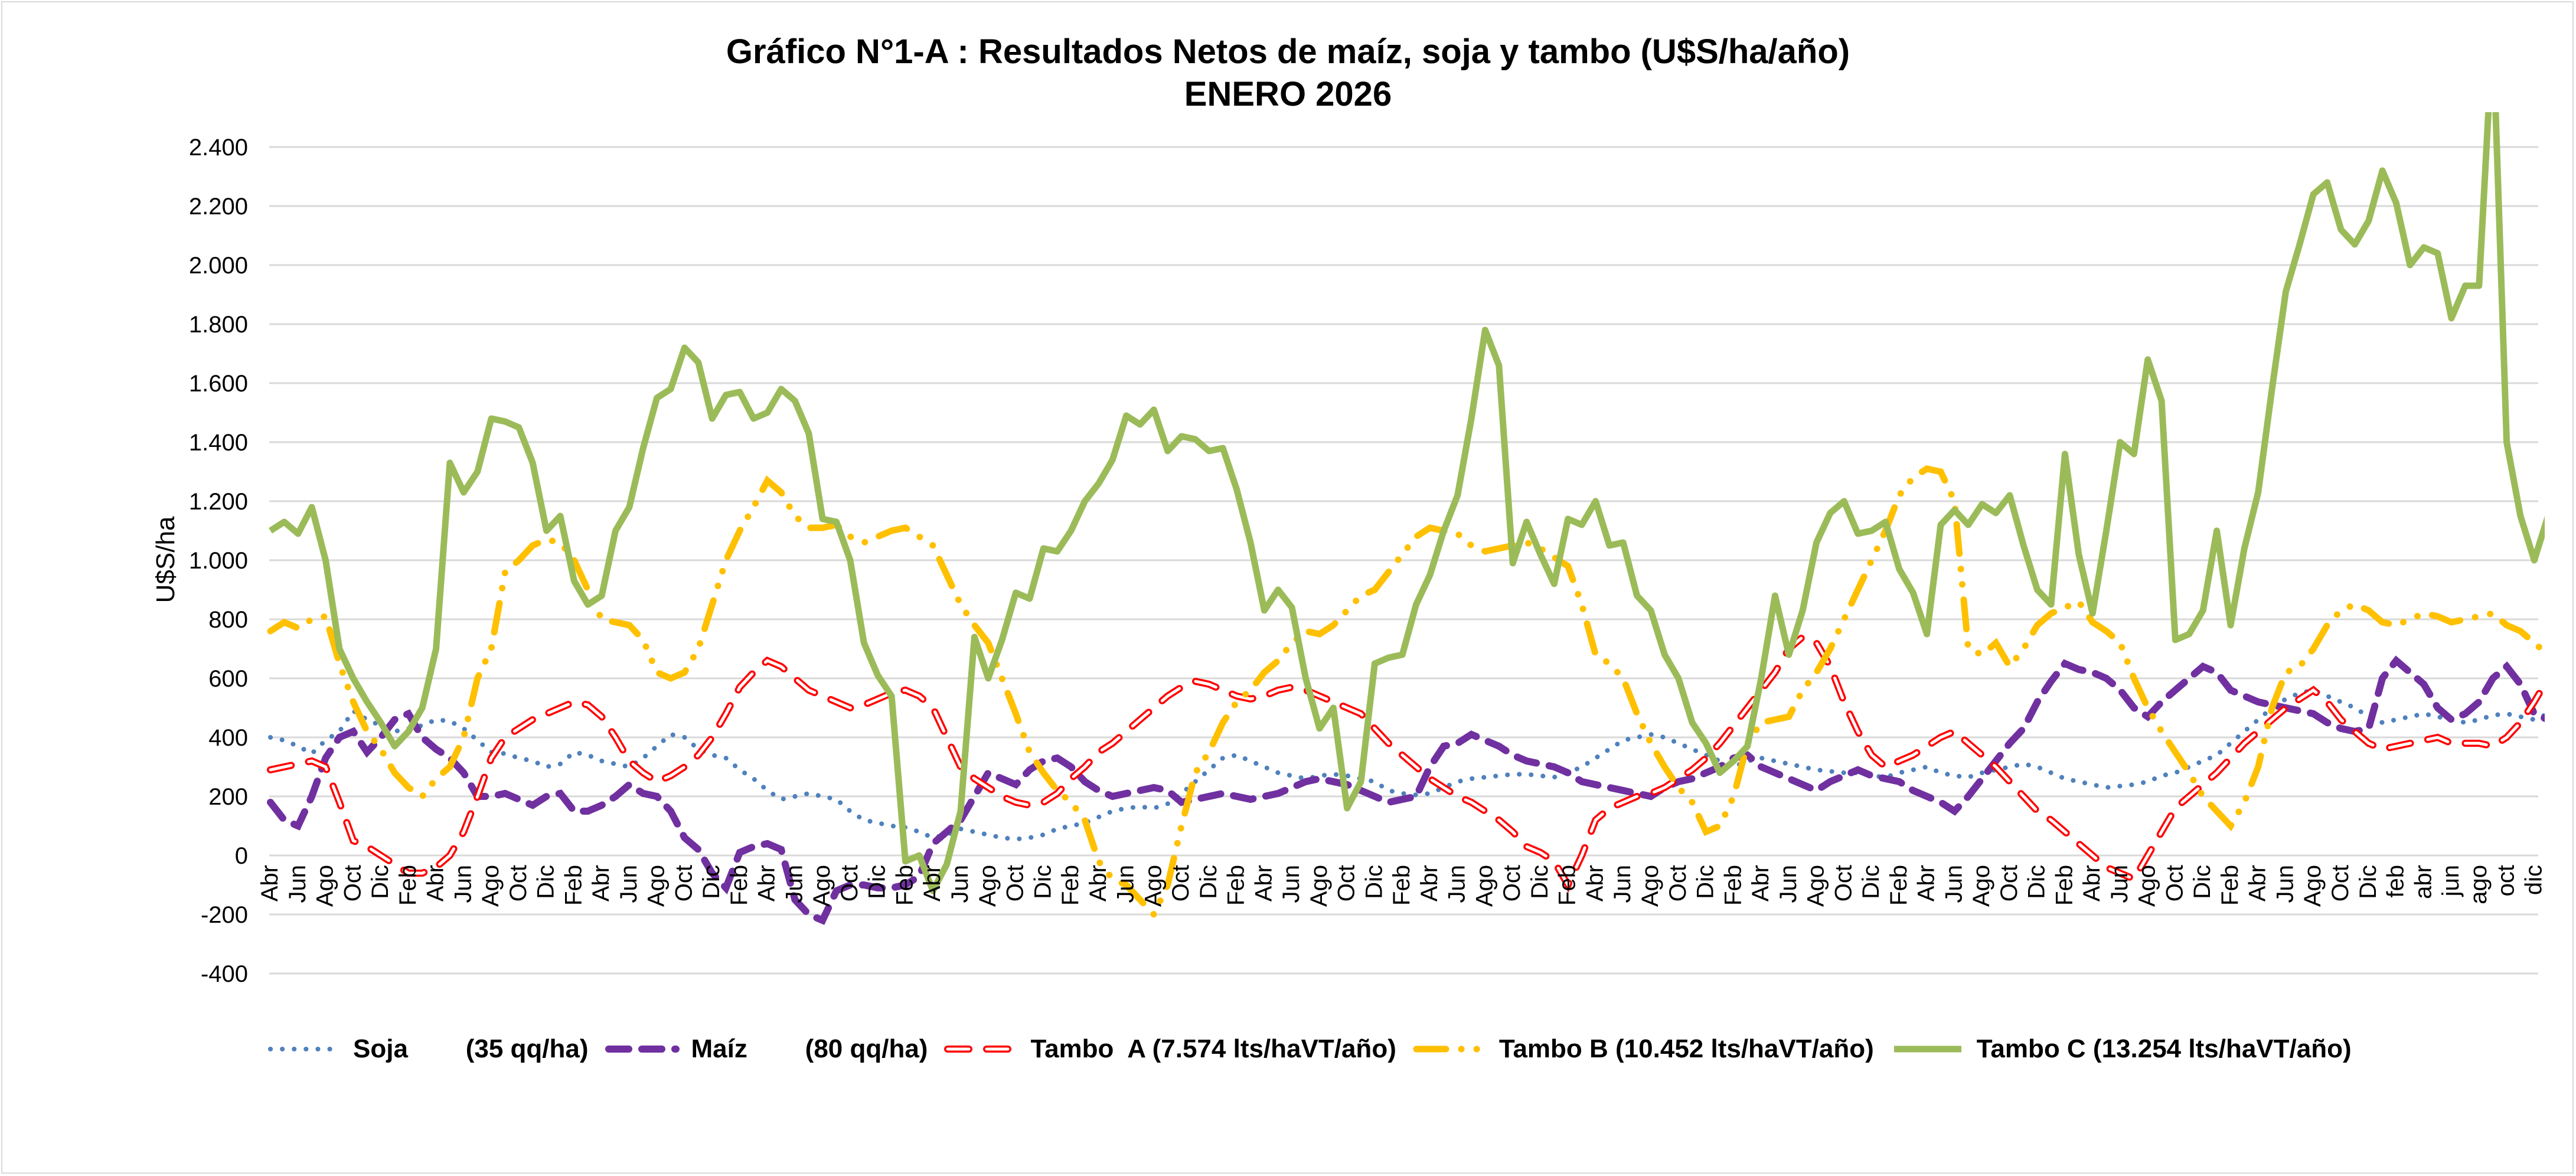  I want to click on y-tick-label: -200, so click(224, 915).